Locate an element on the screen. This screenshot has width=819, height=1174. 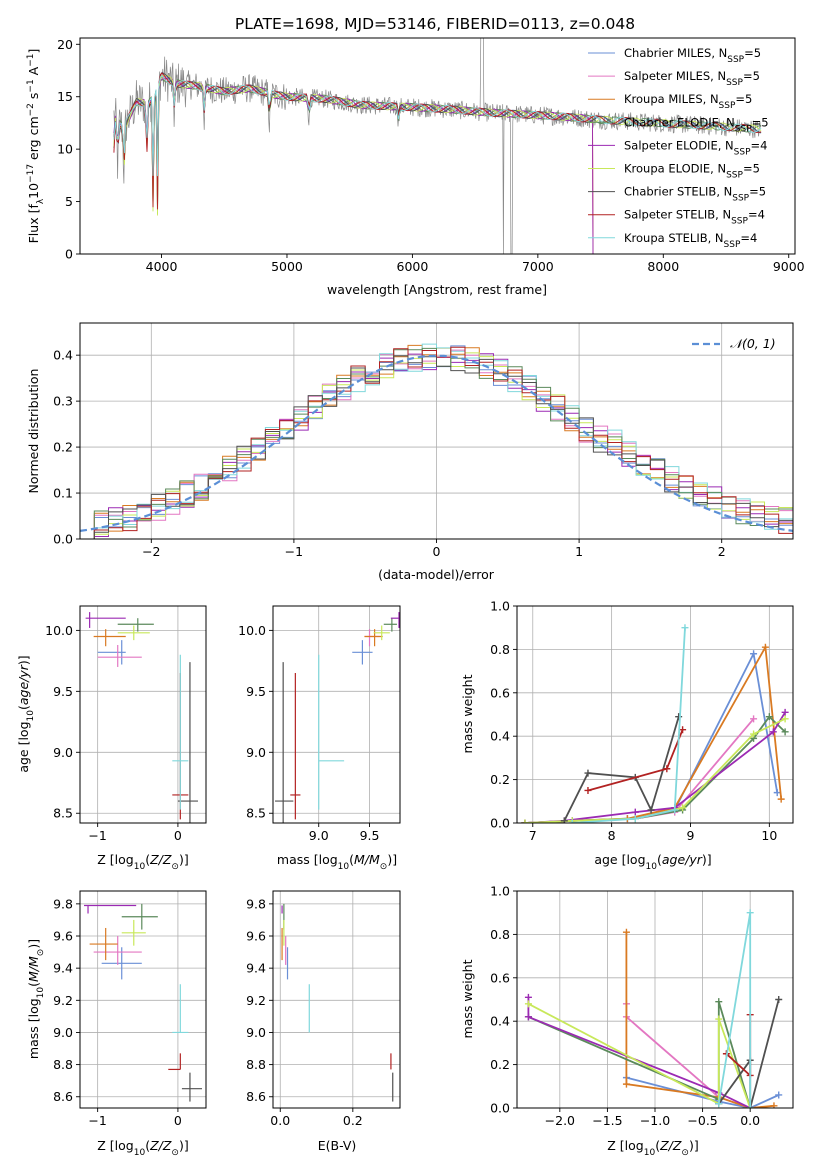
y-tick-label: 10.0 is located at coordinates (59, 630).